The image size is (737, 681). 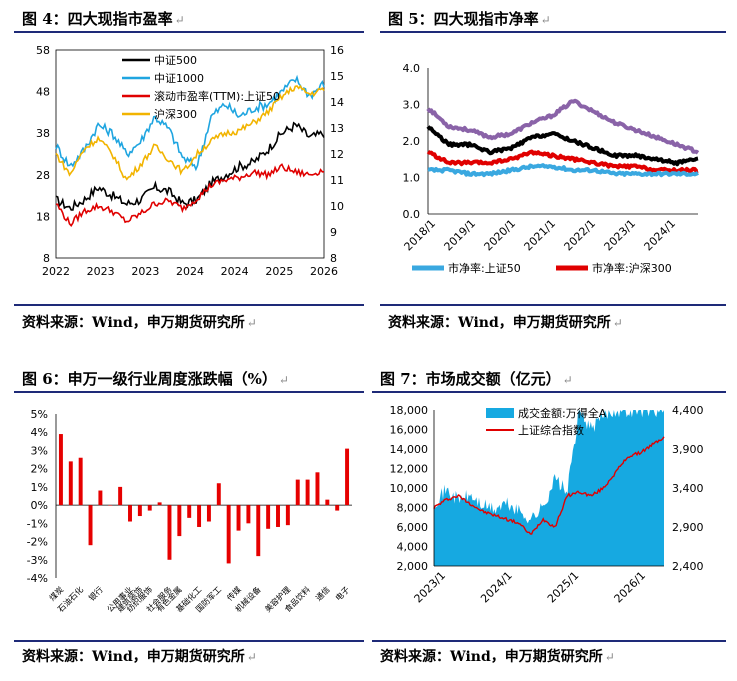 I want to click on index-line, so click(x=549, y=485).